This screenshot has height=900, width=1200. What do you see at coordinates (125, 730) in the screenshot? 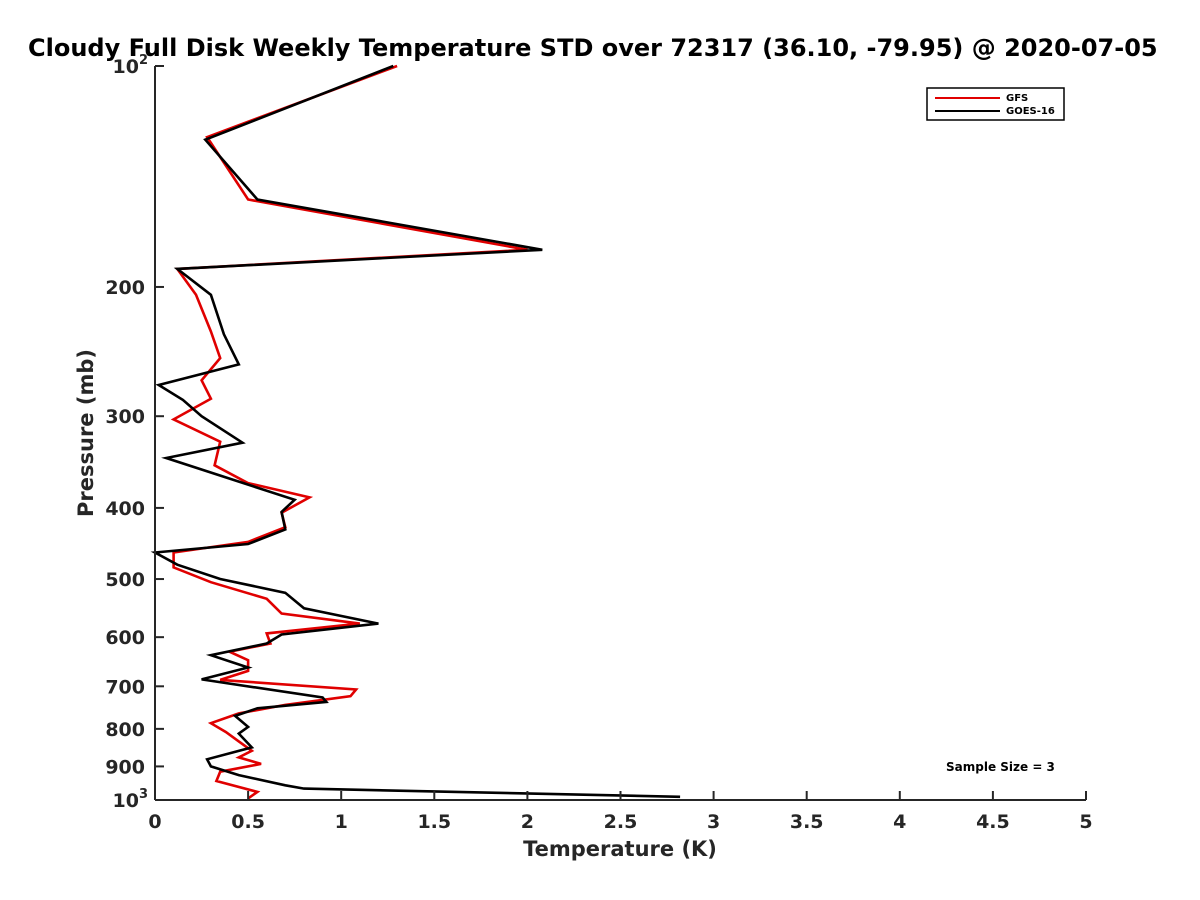
I see `y-tick-label: 800` at bounding box center [125, 730].